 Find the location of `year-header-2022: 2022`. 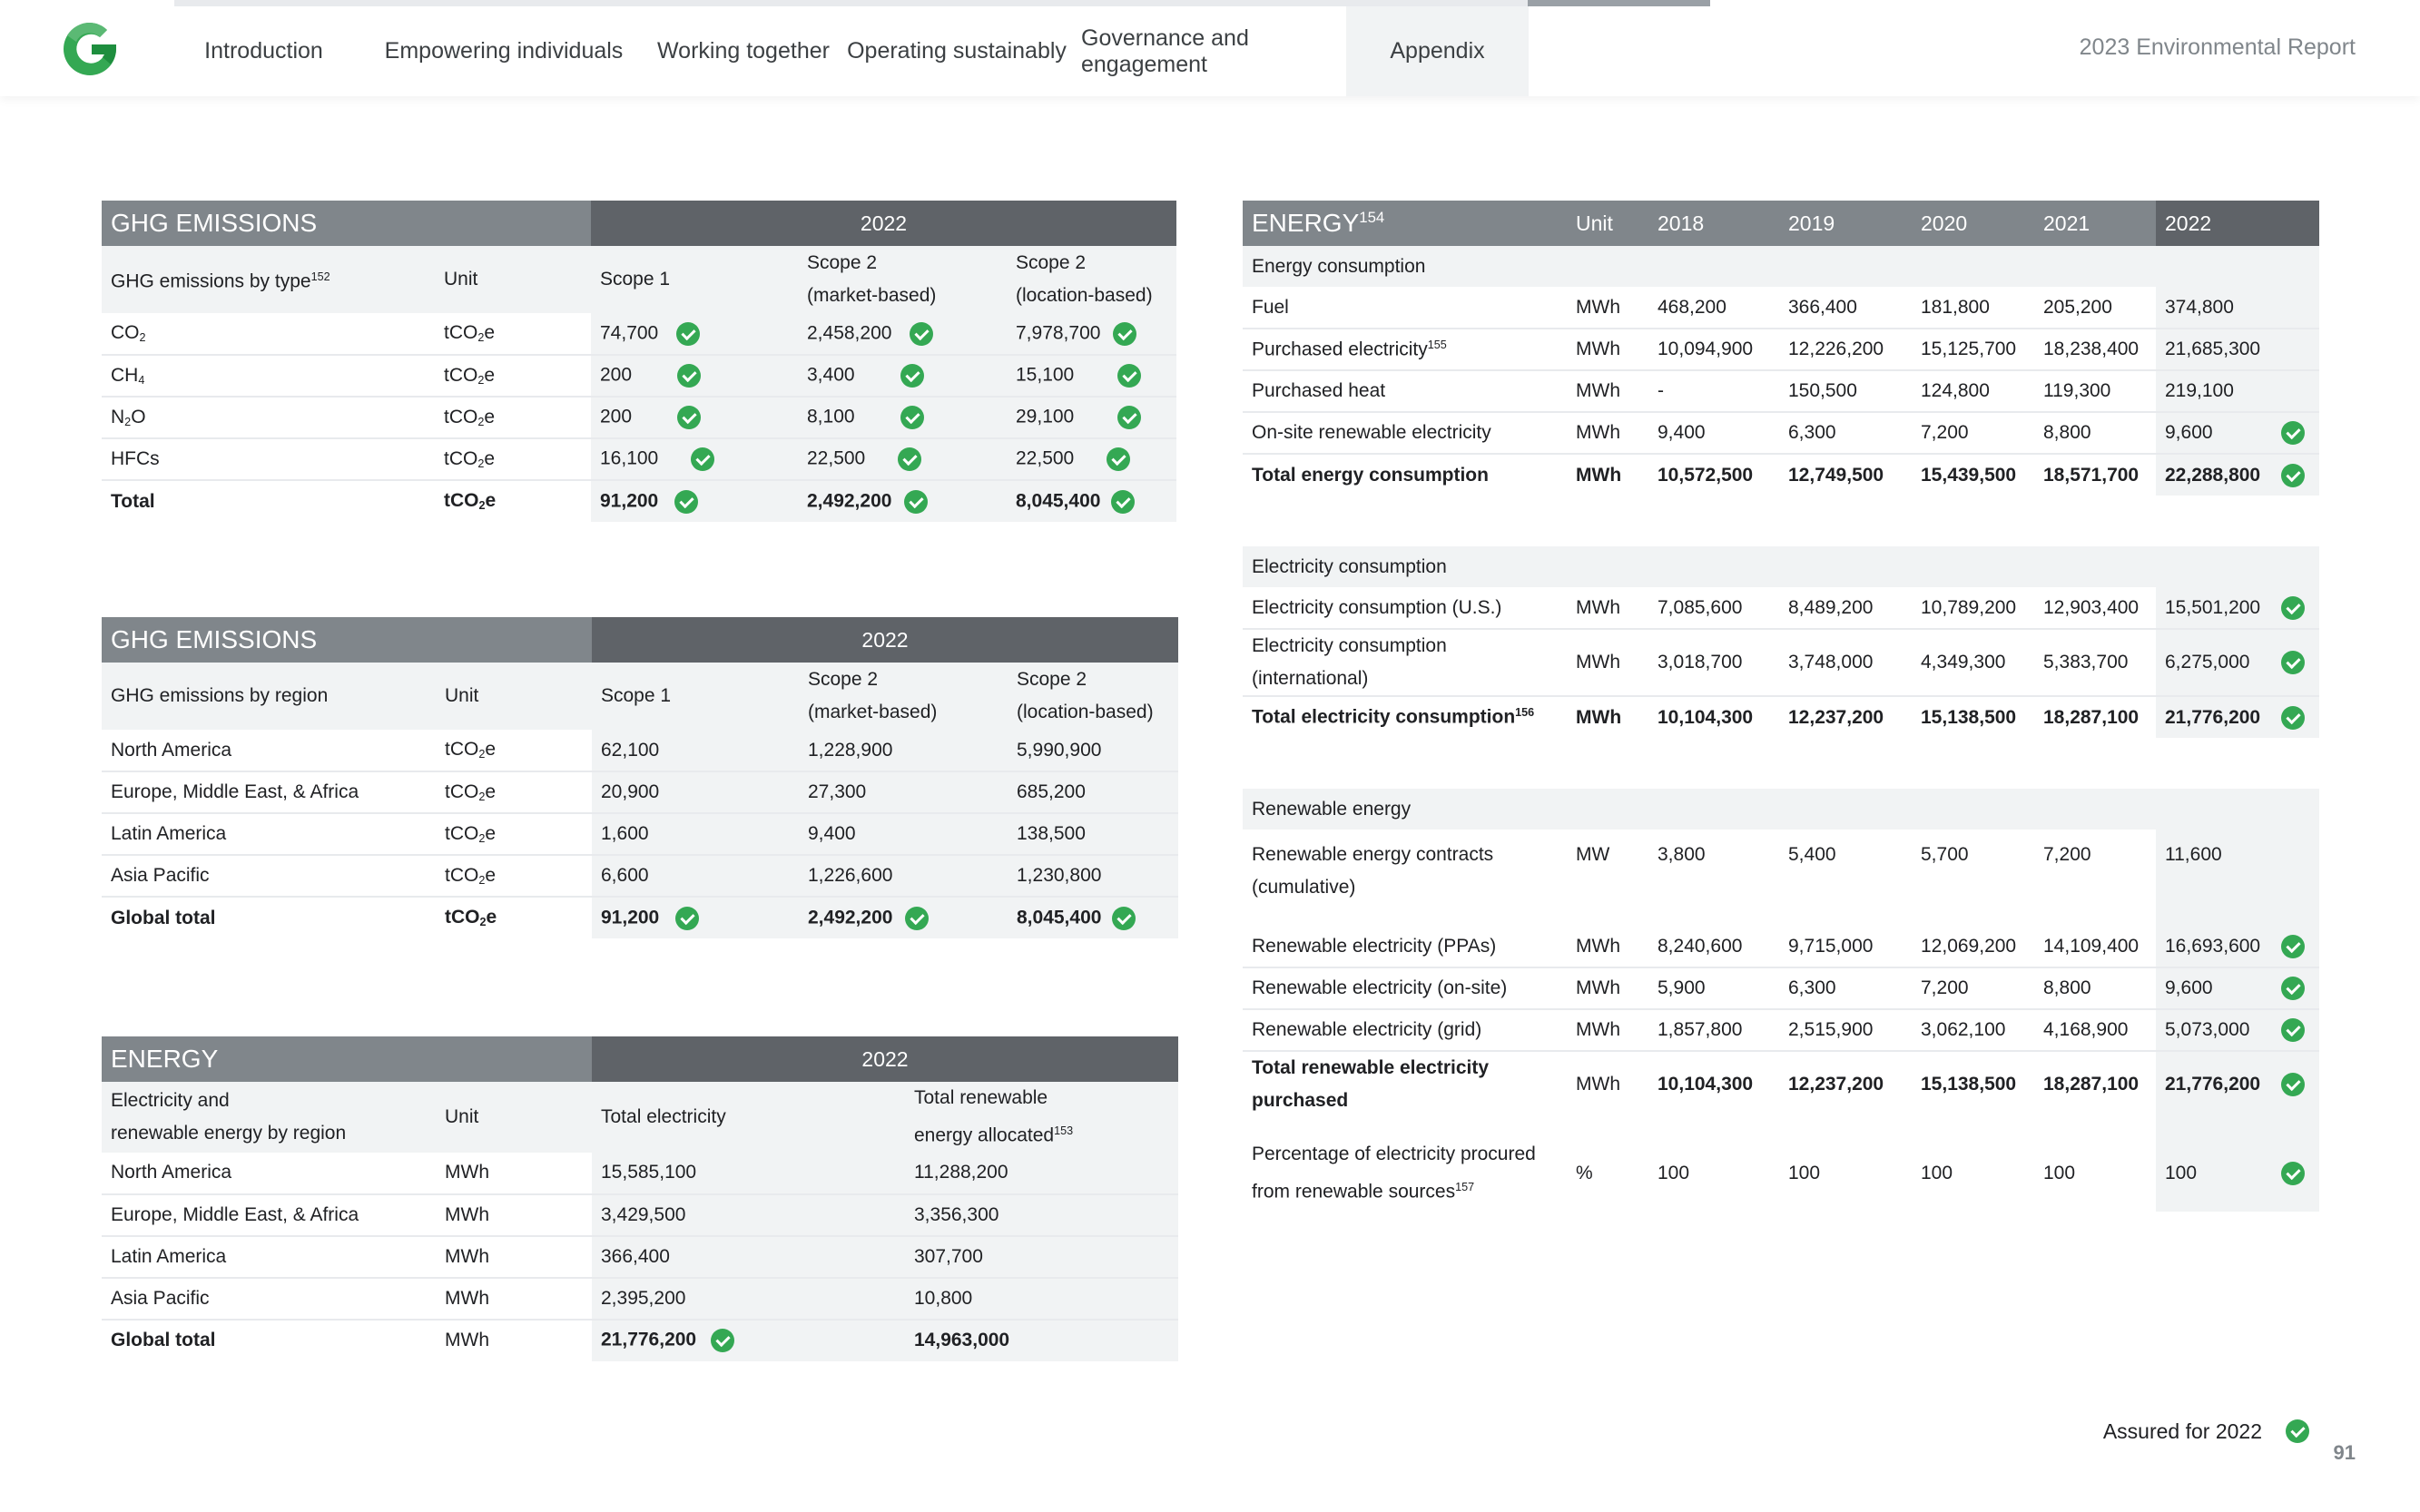

year-header-2022: 2022 is located at coordinates (2238, 223).